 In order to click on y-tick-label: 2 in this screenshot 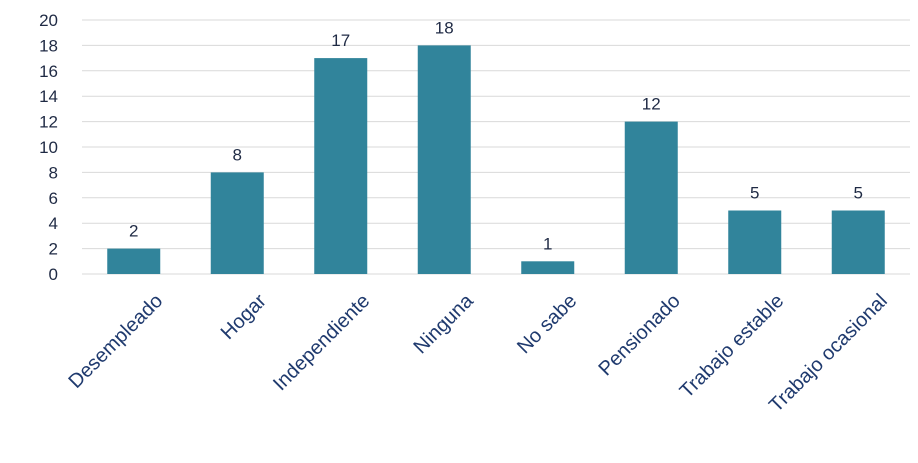, I will do `click(53, 249)`.